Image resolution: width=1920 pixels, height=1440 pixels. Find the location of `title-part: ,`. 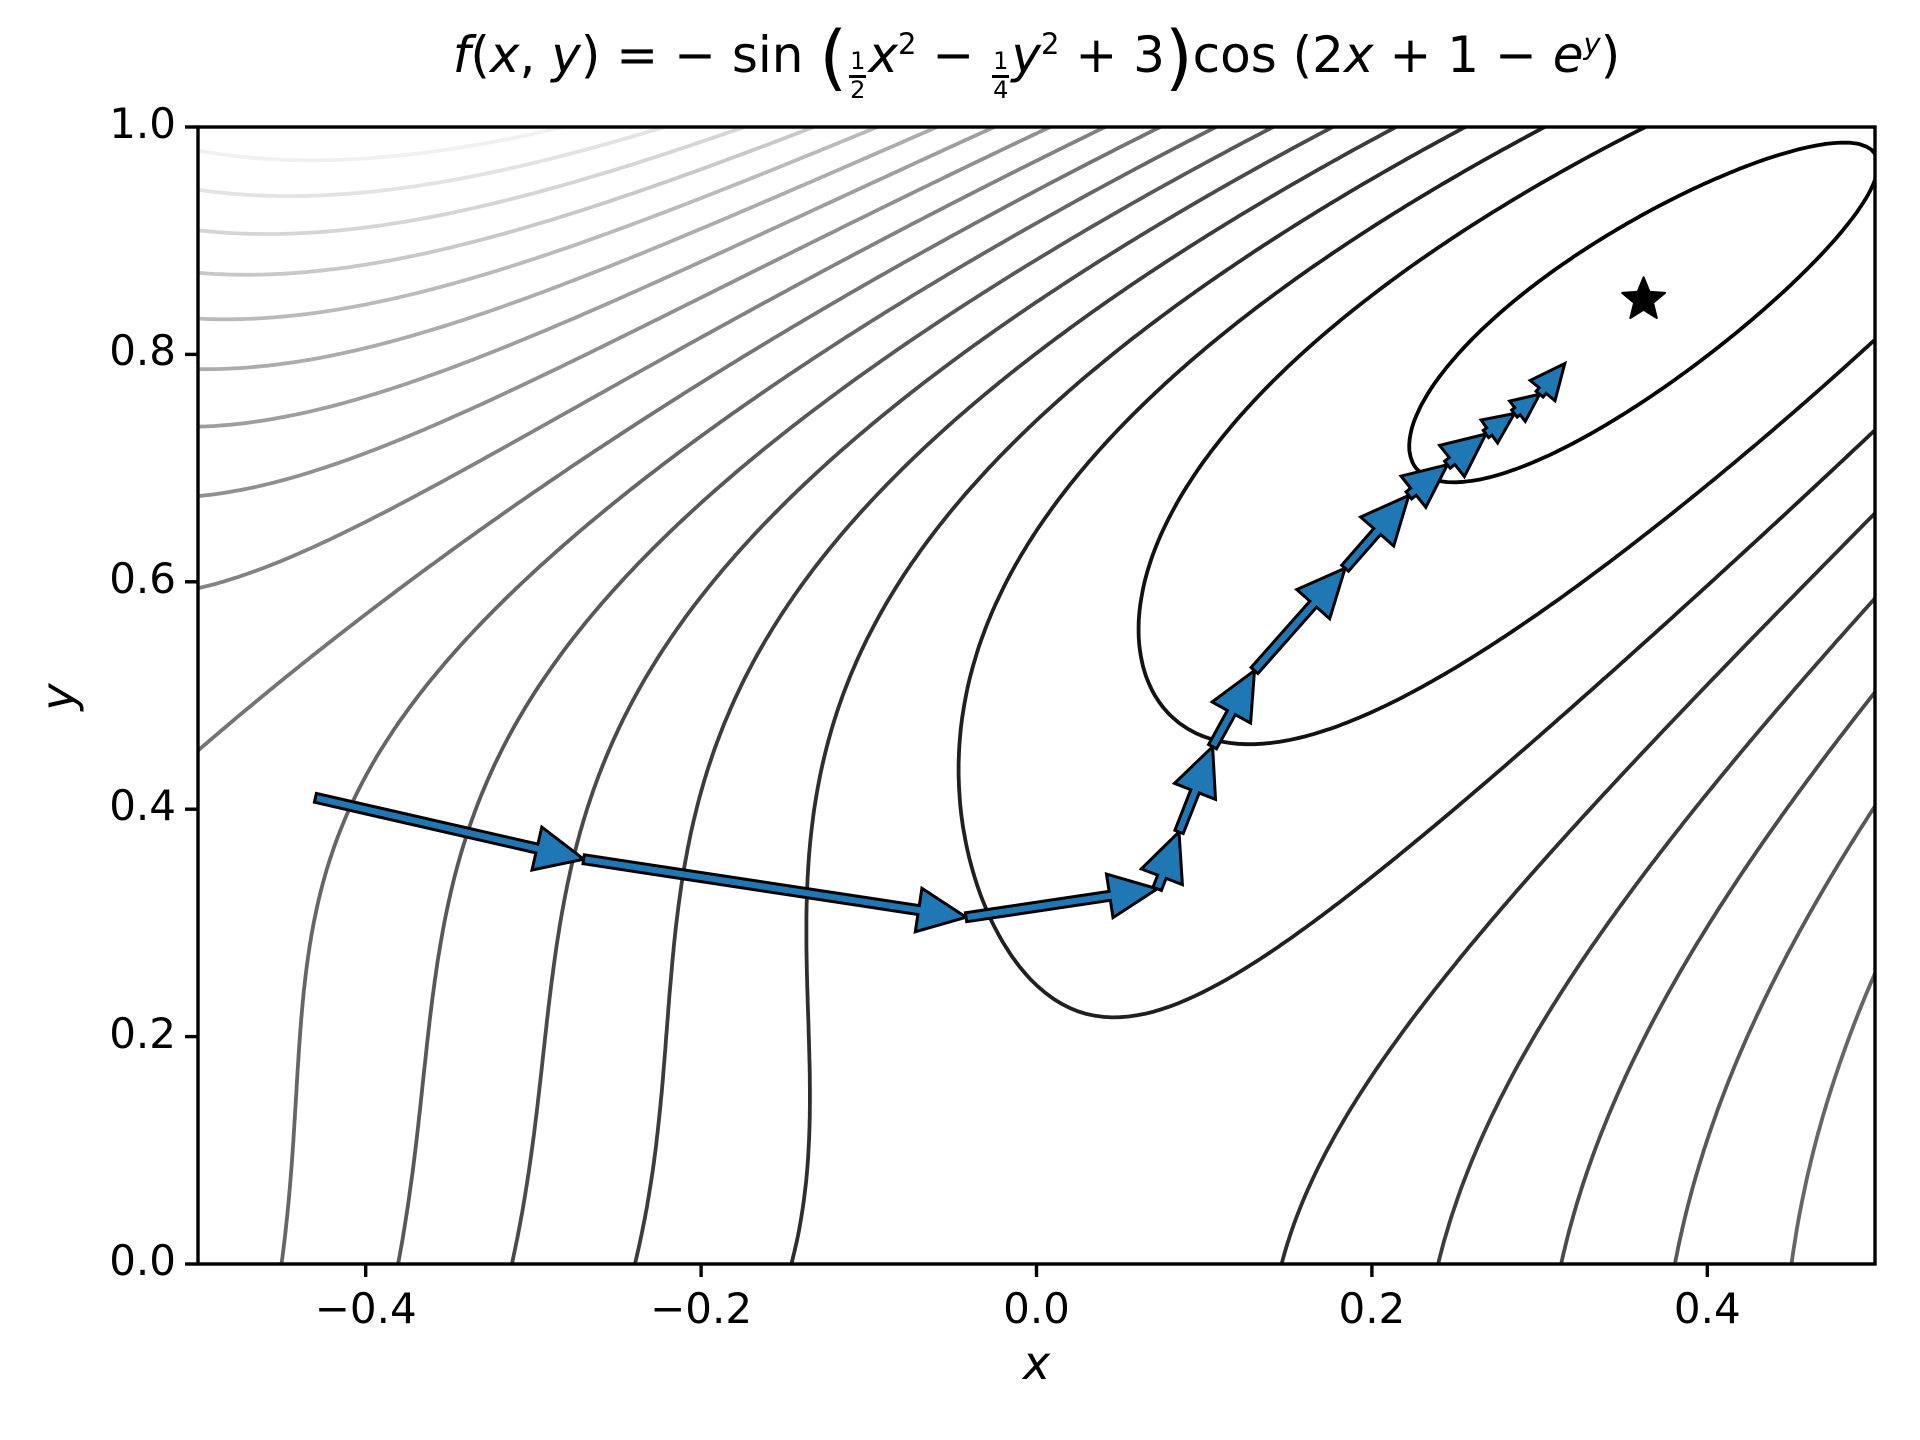

title-part: , is located at coordinates (535, 55).